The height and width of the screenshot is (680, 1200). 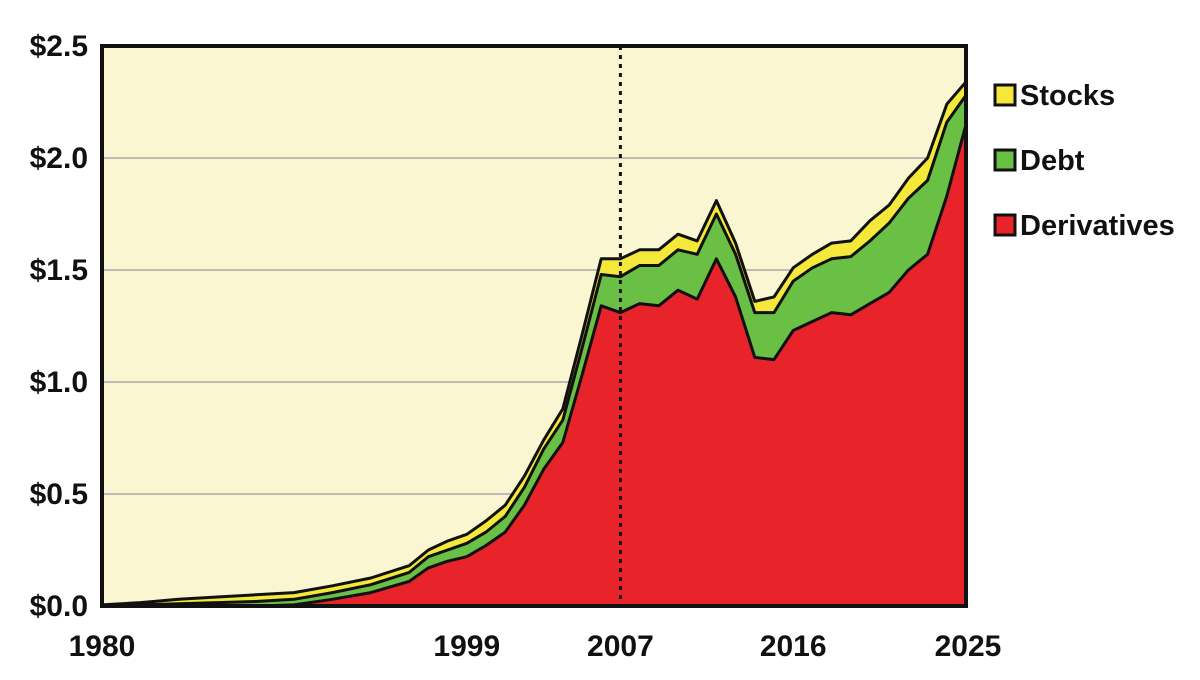 I want to click on x-axis-ticks: 1980 1999 2007 2016 2025, so click(x=535, y=646).